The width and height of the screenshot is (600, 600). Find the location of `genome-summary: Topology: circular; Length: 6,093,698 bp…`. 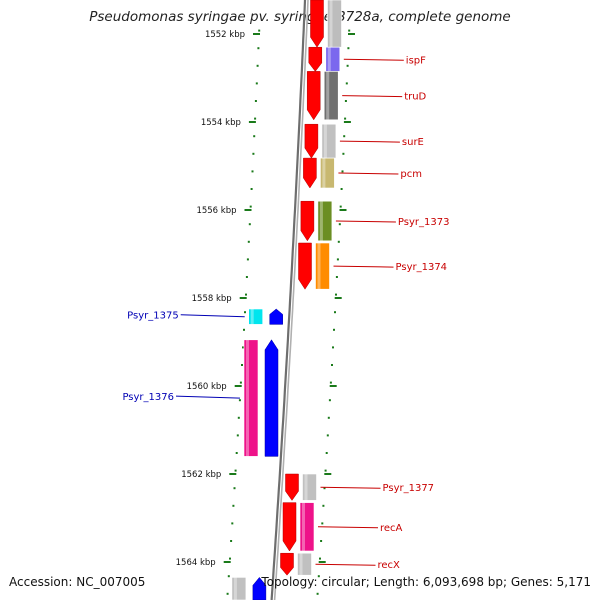

genome-summary: Topology: circular; Length: 6,093,698 bp… is located at coordinates (426, 582).